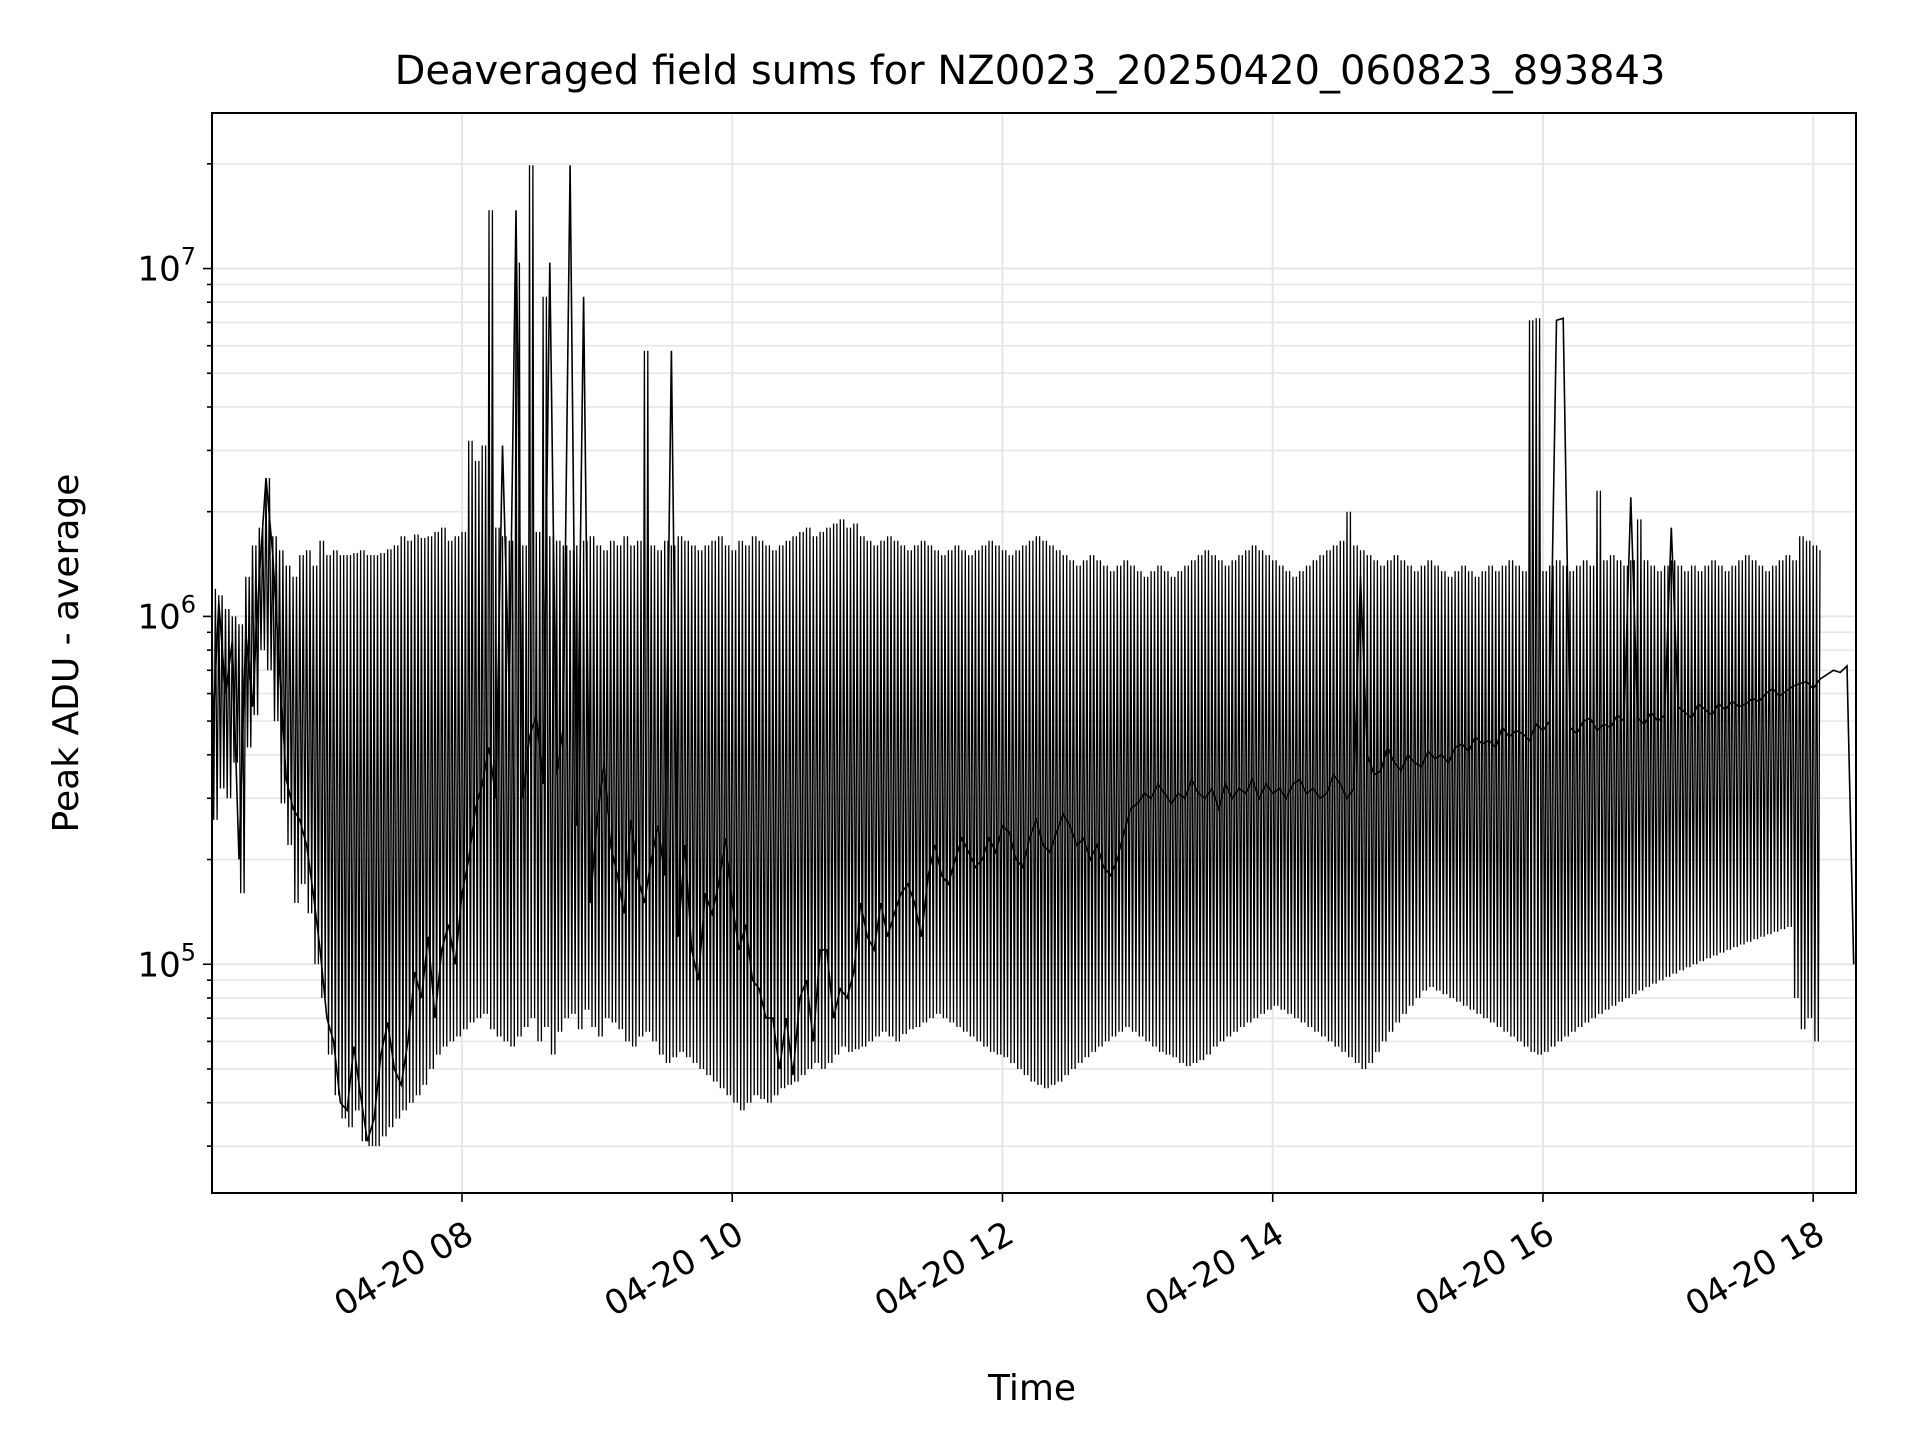 The width and height of the screenshot is (1920, 1445). I want to click on y-tick-label: 10⁶, so click(166, 613).